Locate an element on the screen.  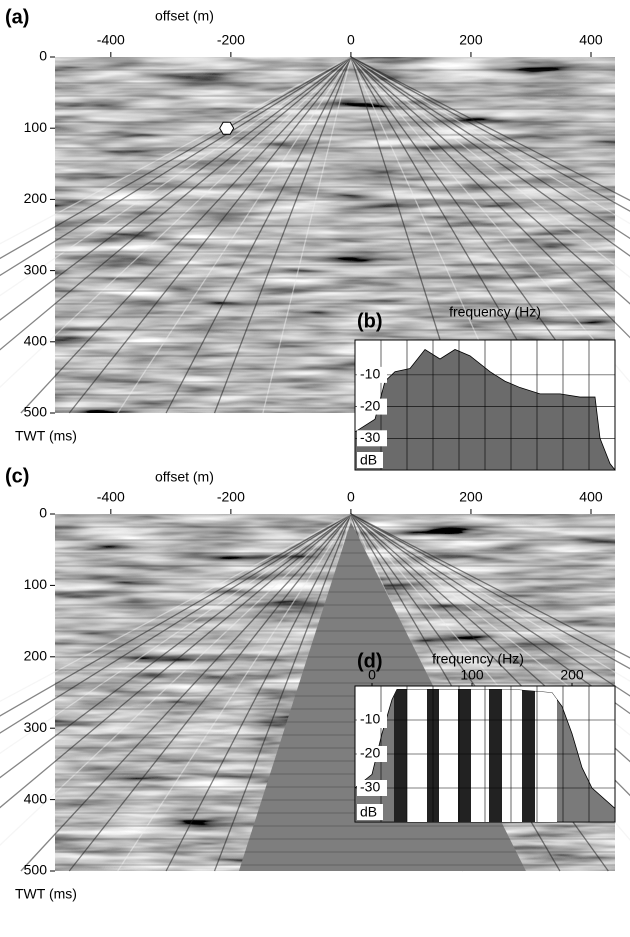
panel-label: (a) is located at coordinates (17, 17).